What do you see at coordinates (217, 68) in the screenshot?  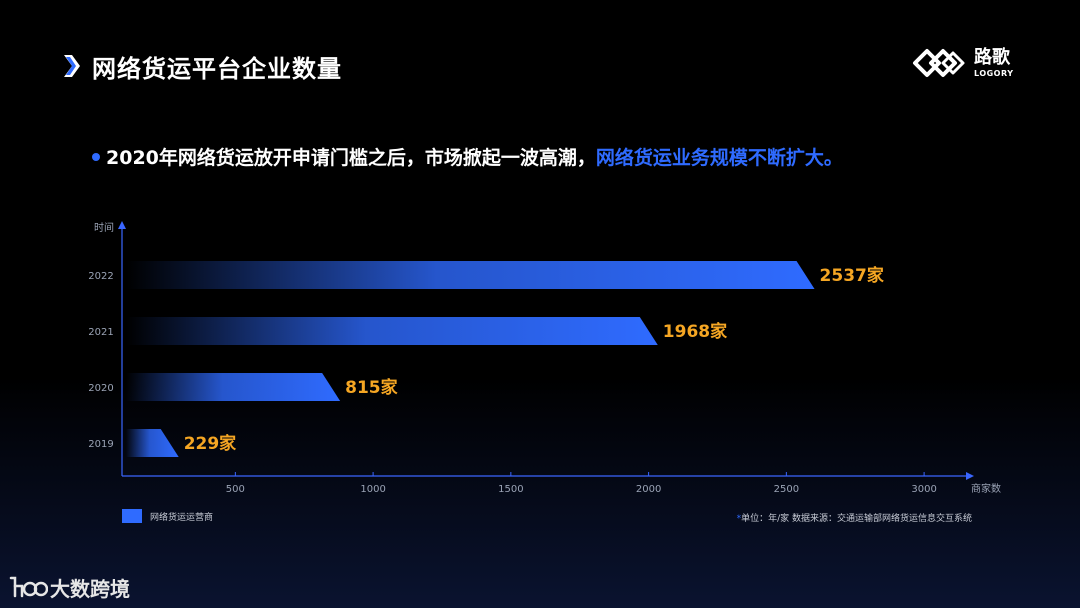 I see `page-title: 网络货运平台企业数量` at bounding box center [217, 68].